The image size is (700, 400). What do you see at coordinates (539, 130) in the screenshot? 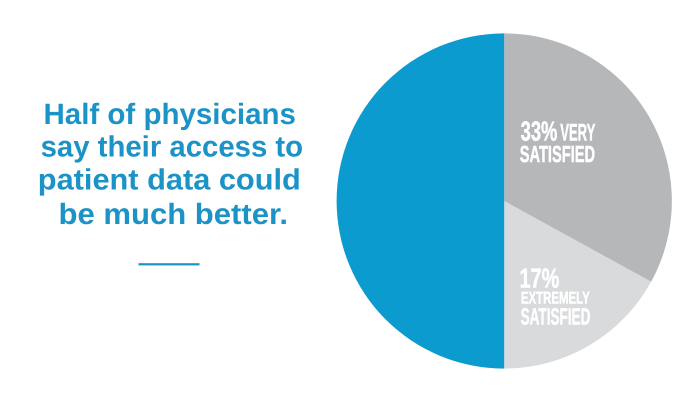
I see `svg-text: 33%` at bounding box center [539, 130].